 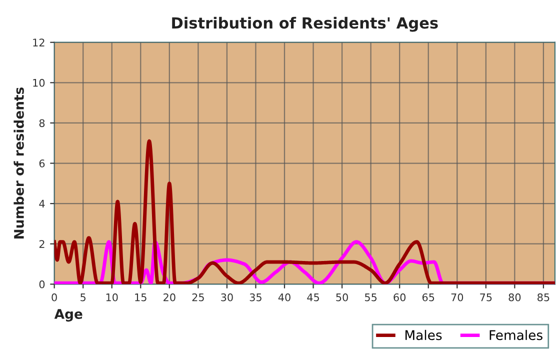 What do you see at coordinates (112, 297) in the screenshot?
I see `x-tick-label: 10` at bounding box center [112, 297].